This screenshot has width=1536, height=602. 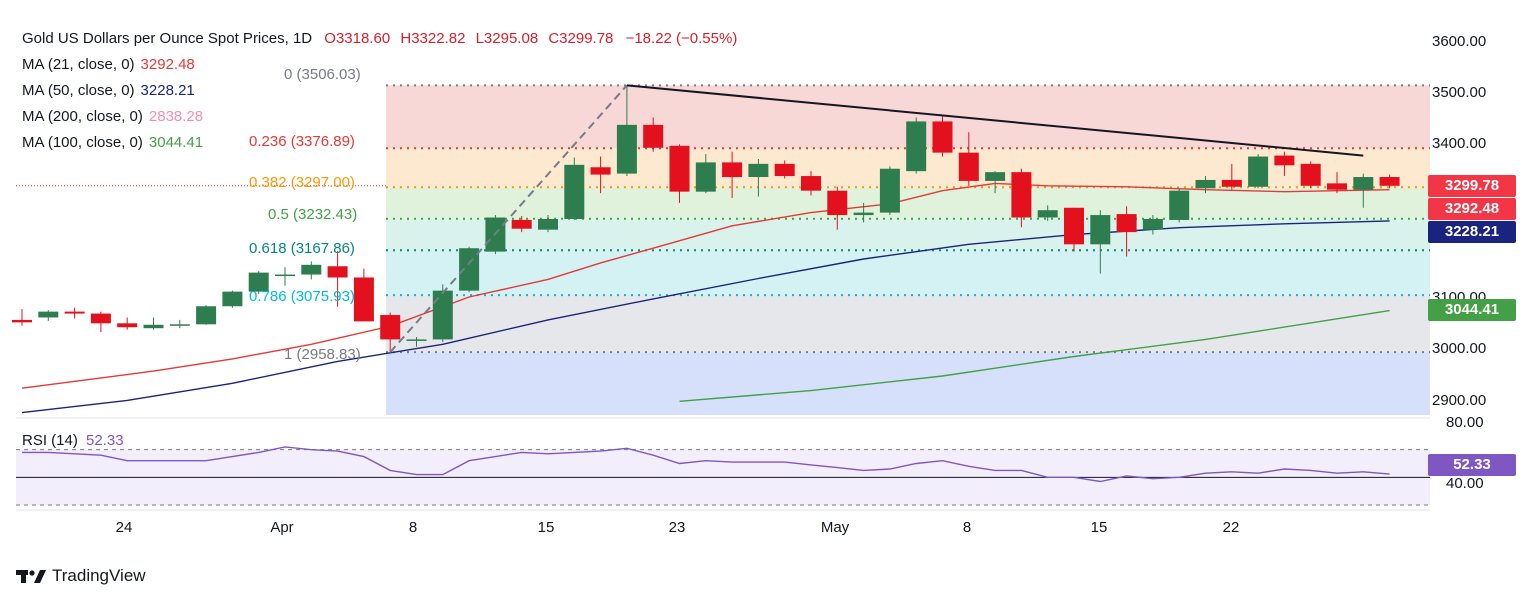 What do you see at coordinates (302, 182) in the screenshot?
I see `fib-label-0382: 0.382 (3297.00)` at bounding box center [302, 182].